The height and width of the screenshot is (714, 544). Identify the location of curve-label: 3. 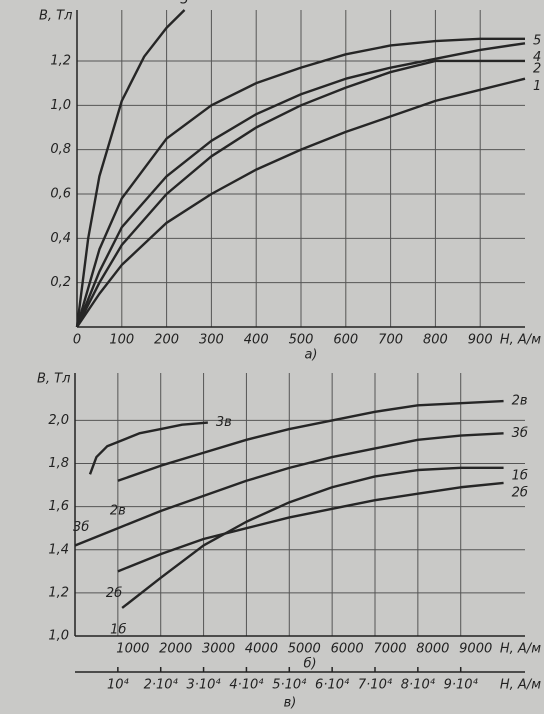
(184, 4).